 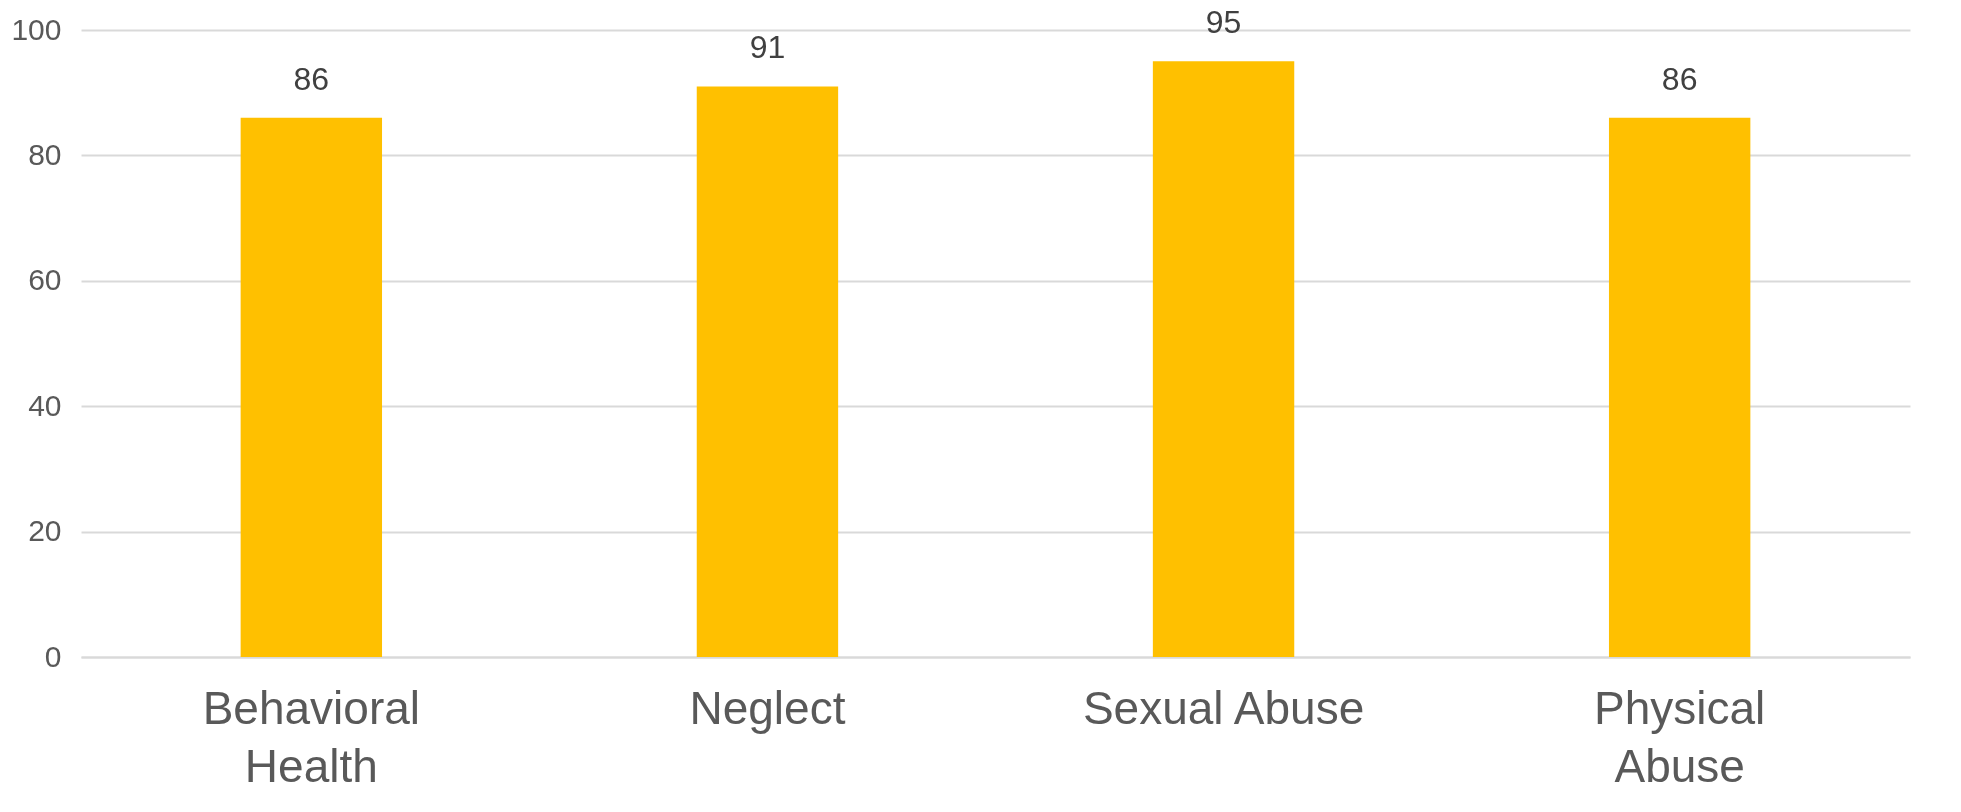 What do you see at coordinates (45, 531) in the screenshot?
I see `y-tick-label: 20` at bounding box center [45, 531].